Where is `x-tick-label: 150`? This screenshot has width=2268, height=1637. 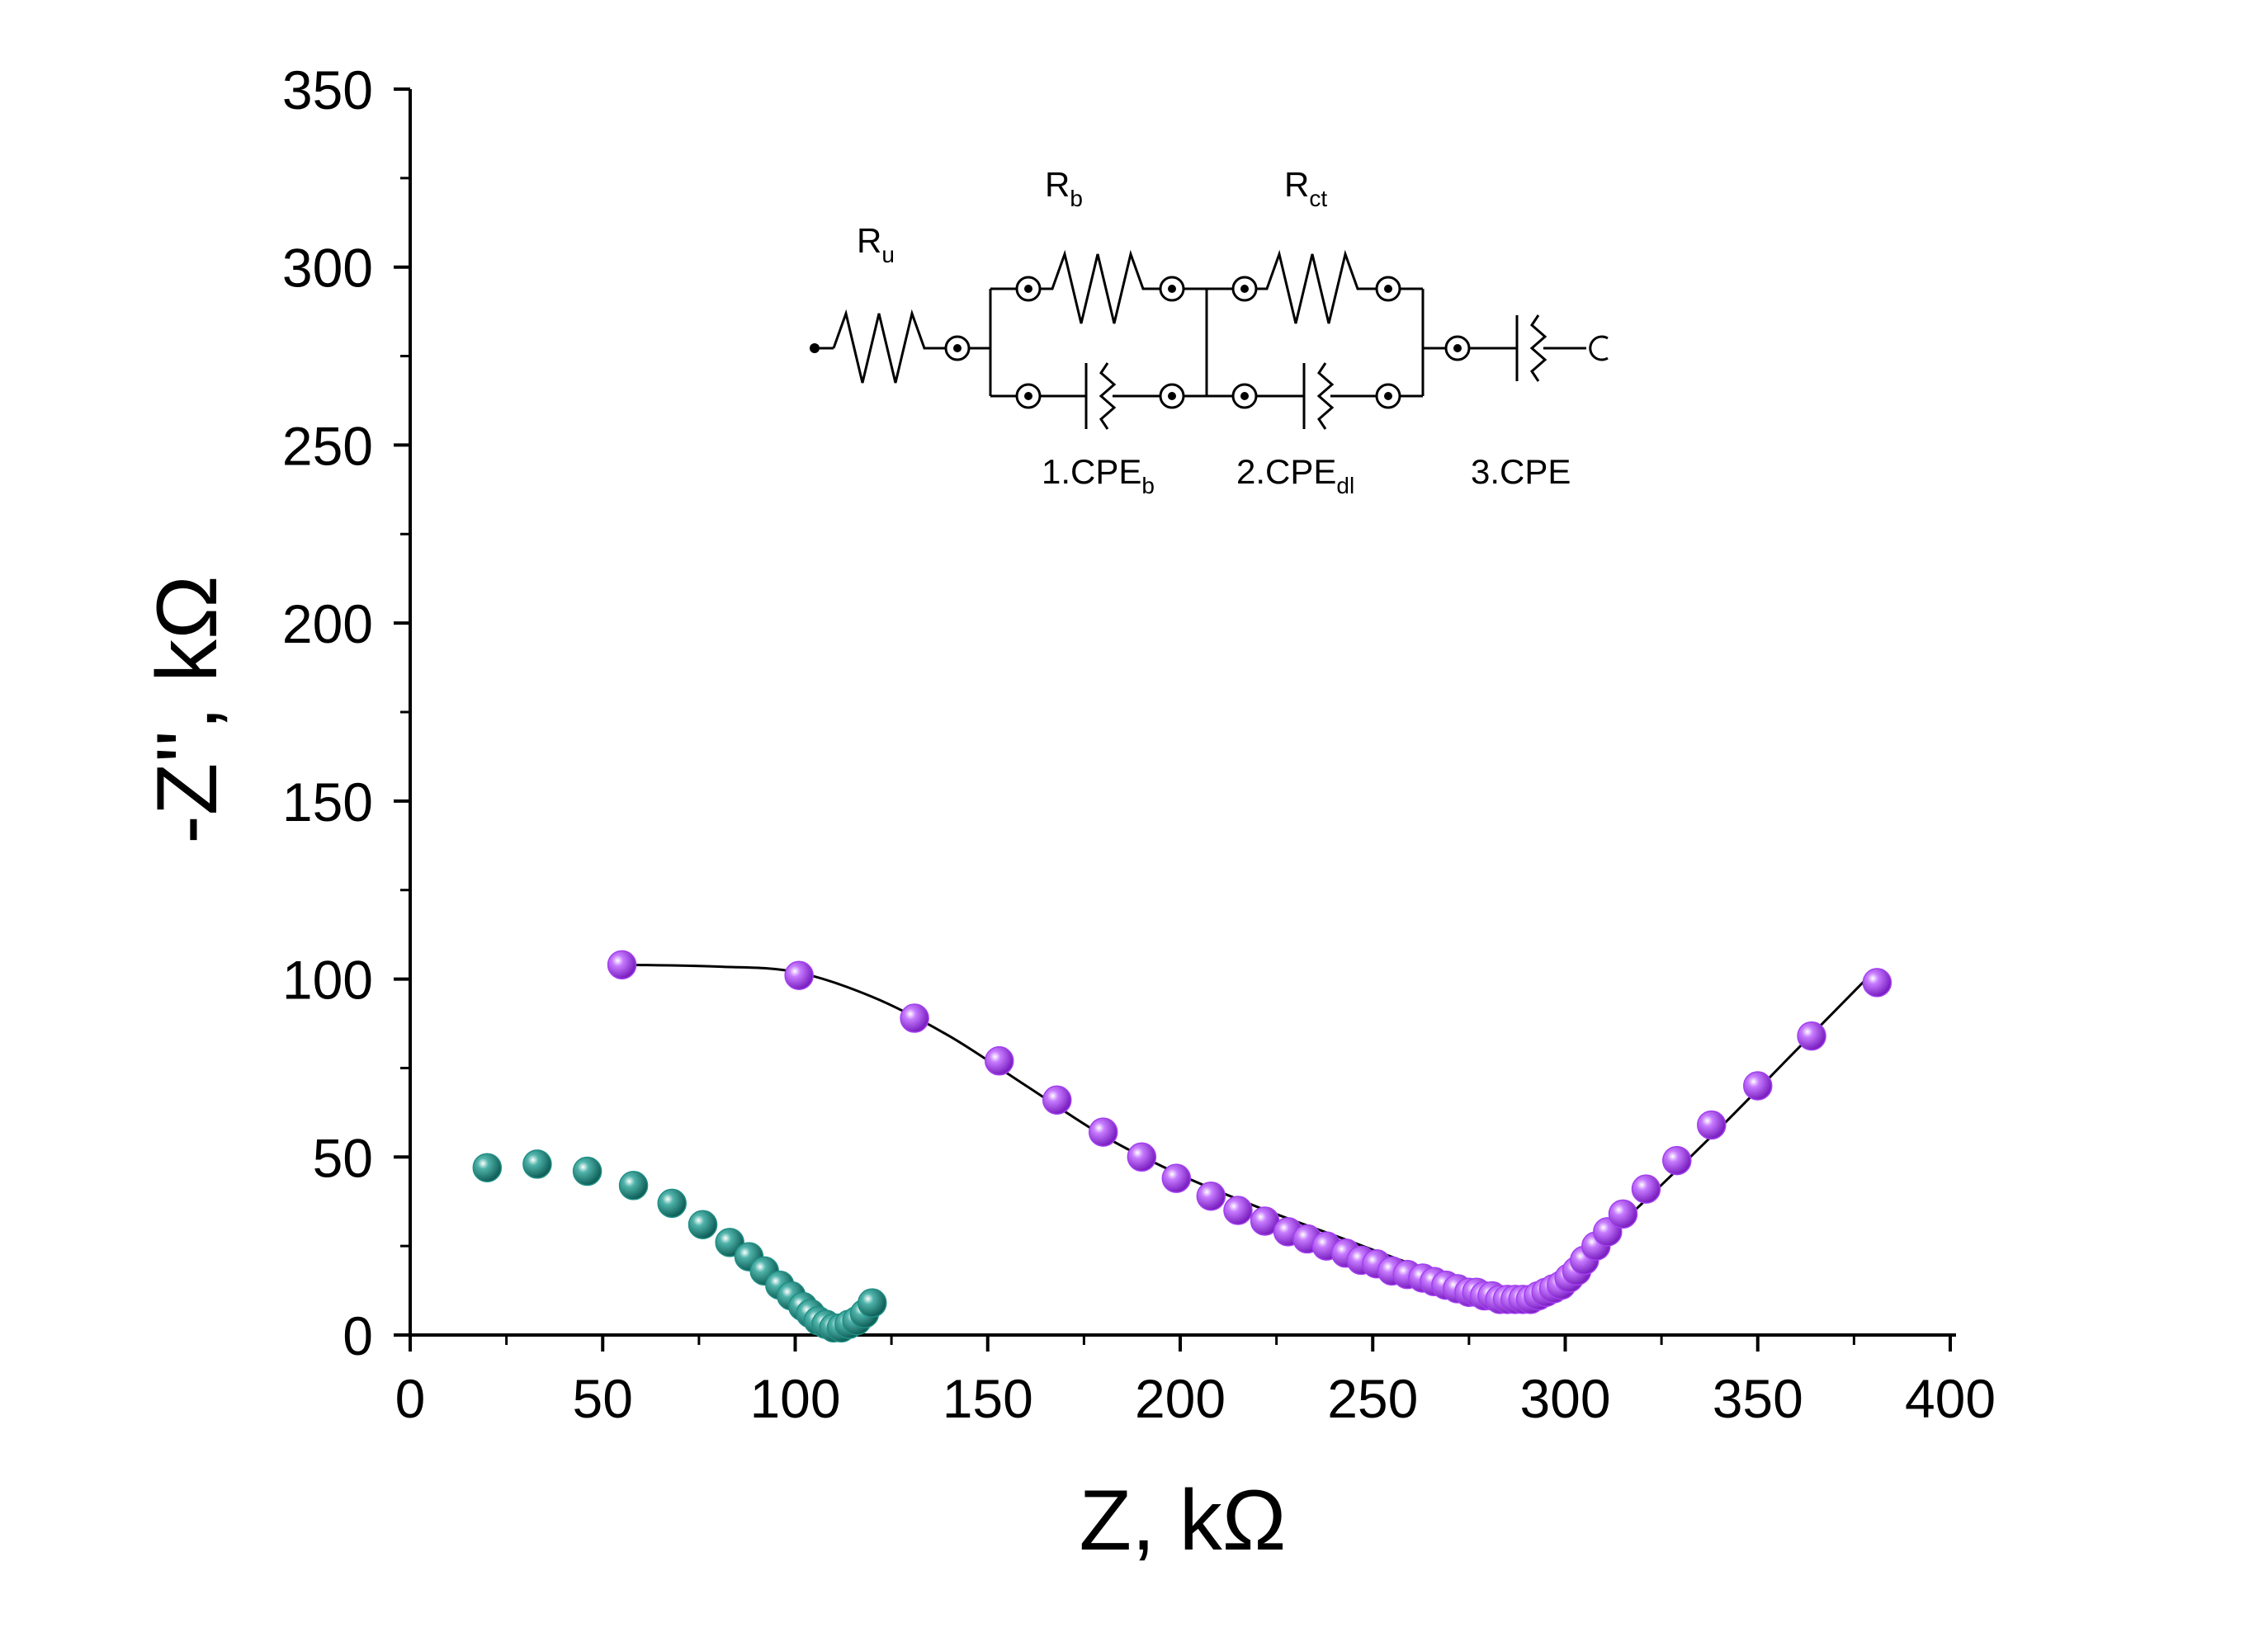
x-tick-label: 150 is located at coordinates (988, 1398).